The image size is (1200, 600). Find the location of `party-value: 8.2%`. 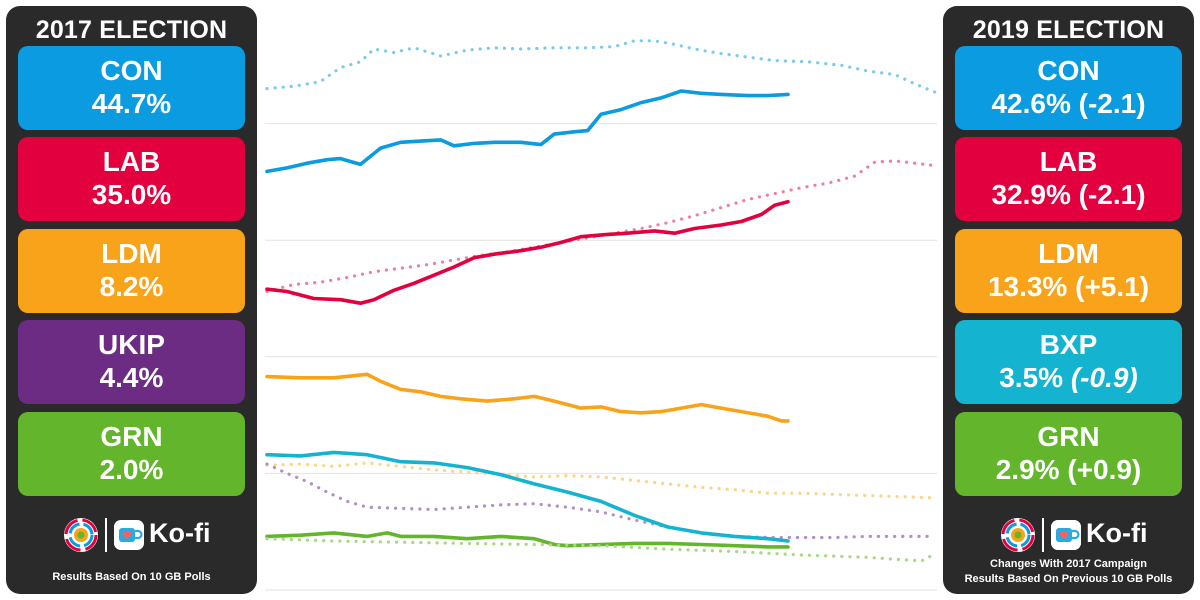

party-value: 8.2% is located at coordinates (131, 286).